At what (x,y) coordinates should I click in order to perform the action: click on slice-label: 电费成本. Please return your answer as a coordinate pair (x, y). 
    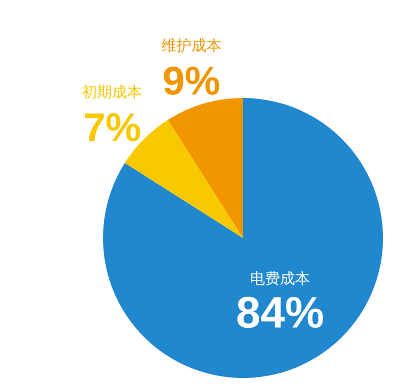
    Looking at the image, I should click on (280, 278).